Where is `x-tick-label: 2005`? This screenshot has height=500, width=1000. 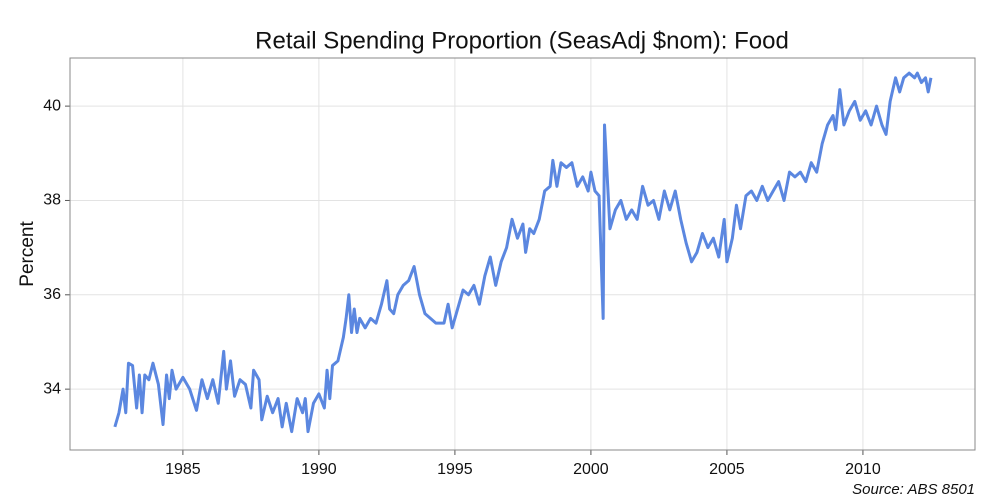
x-tick-label: 2005 is located at coordinates (727, 469).